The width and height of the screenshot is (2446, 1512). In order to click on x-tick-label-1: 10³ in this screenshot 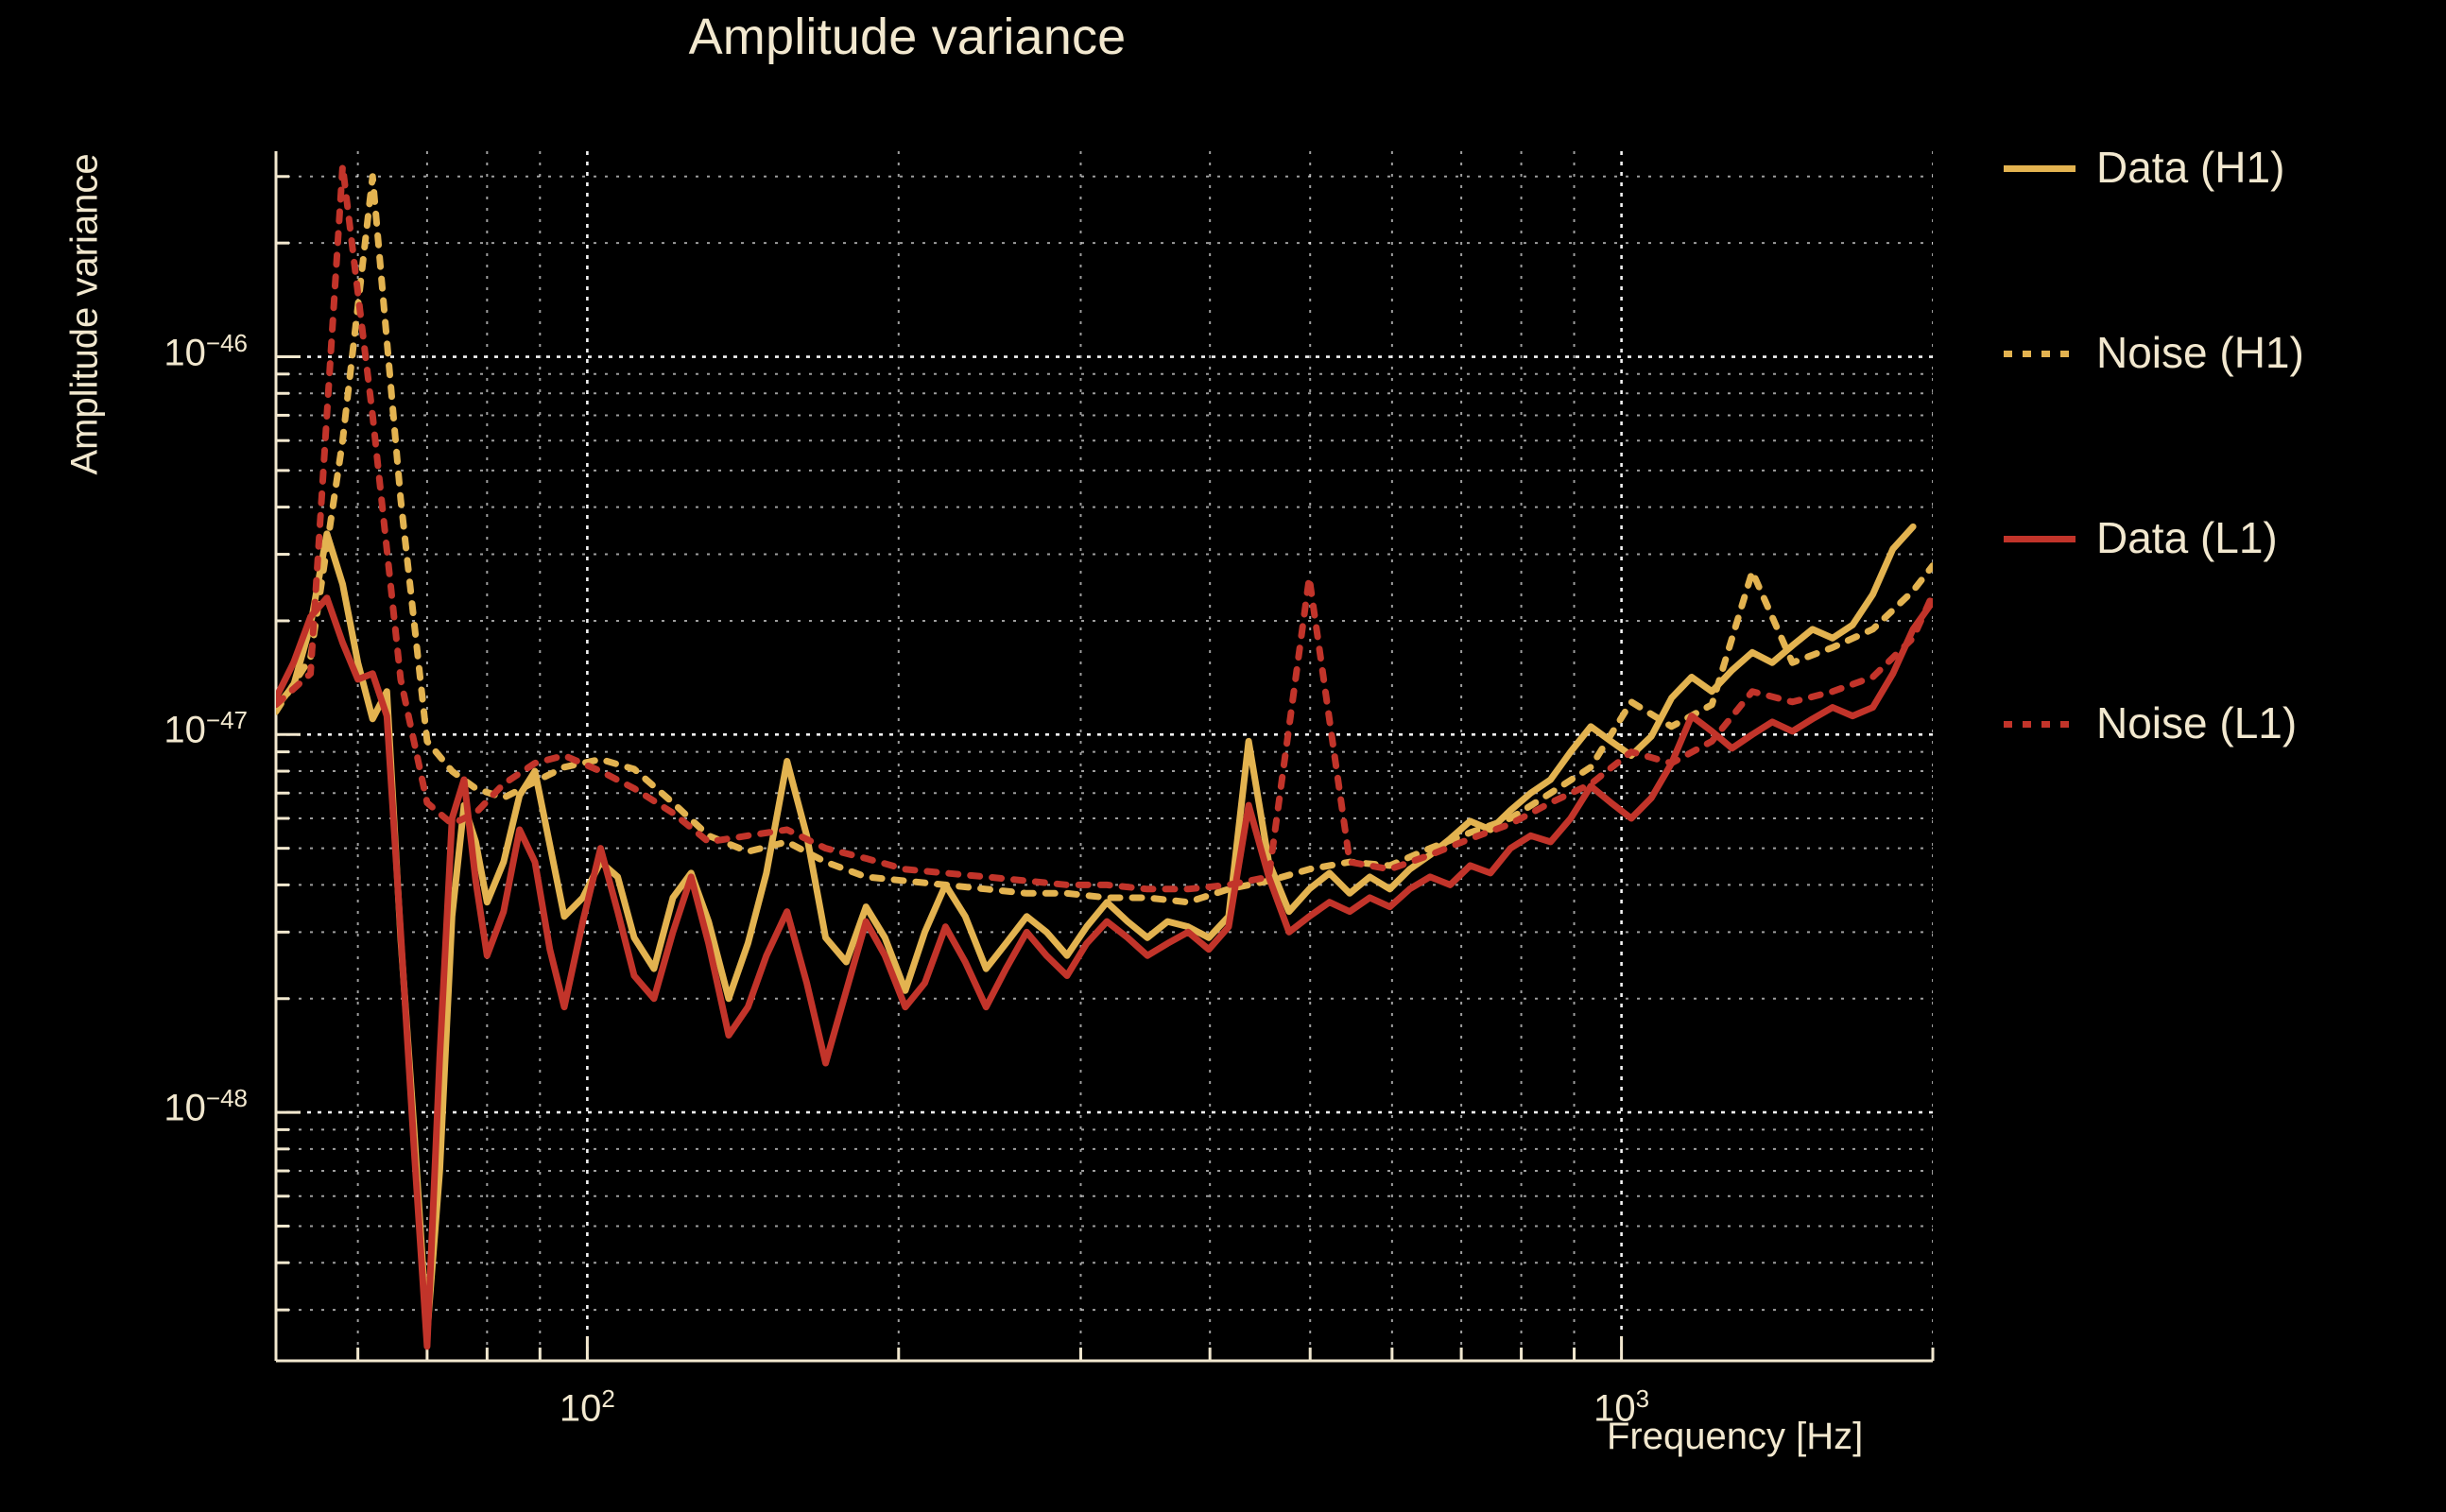, I will do `click(1621, 1407)`.